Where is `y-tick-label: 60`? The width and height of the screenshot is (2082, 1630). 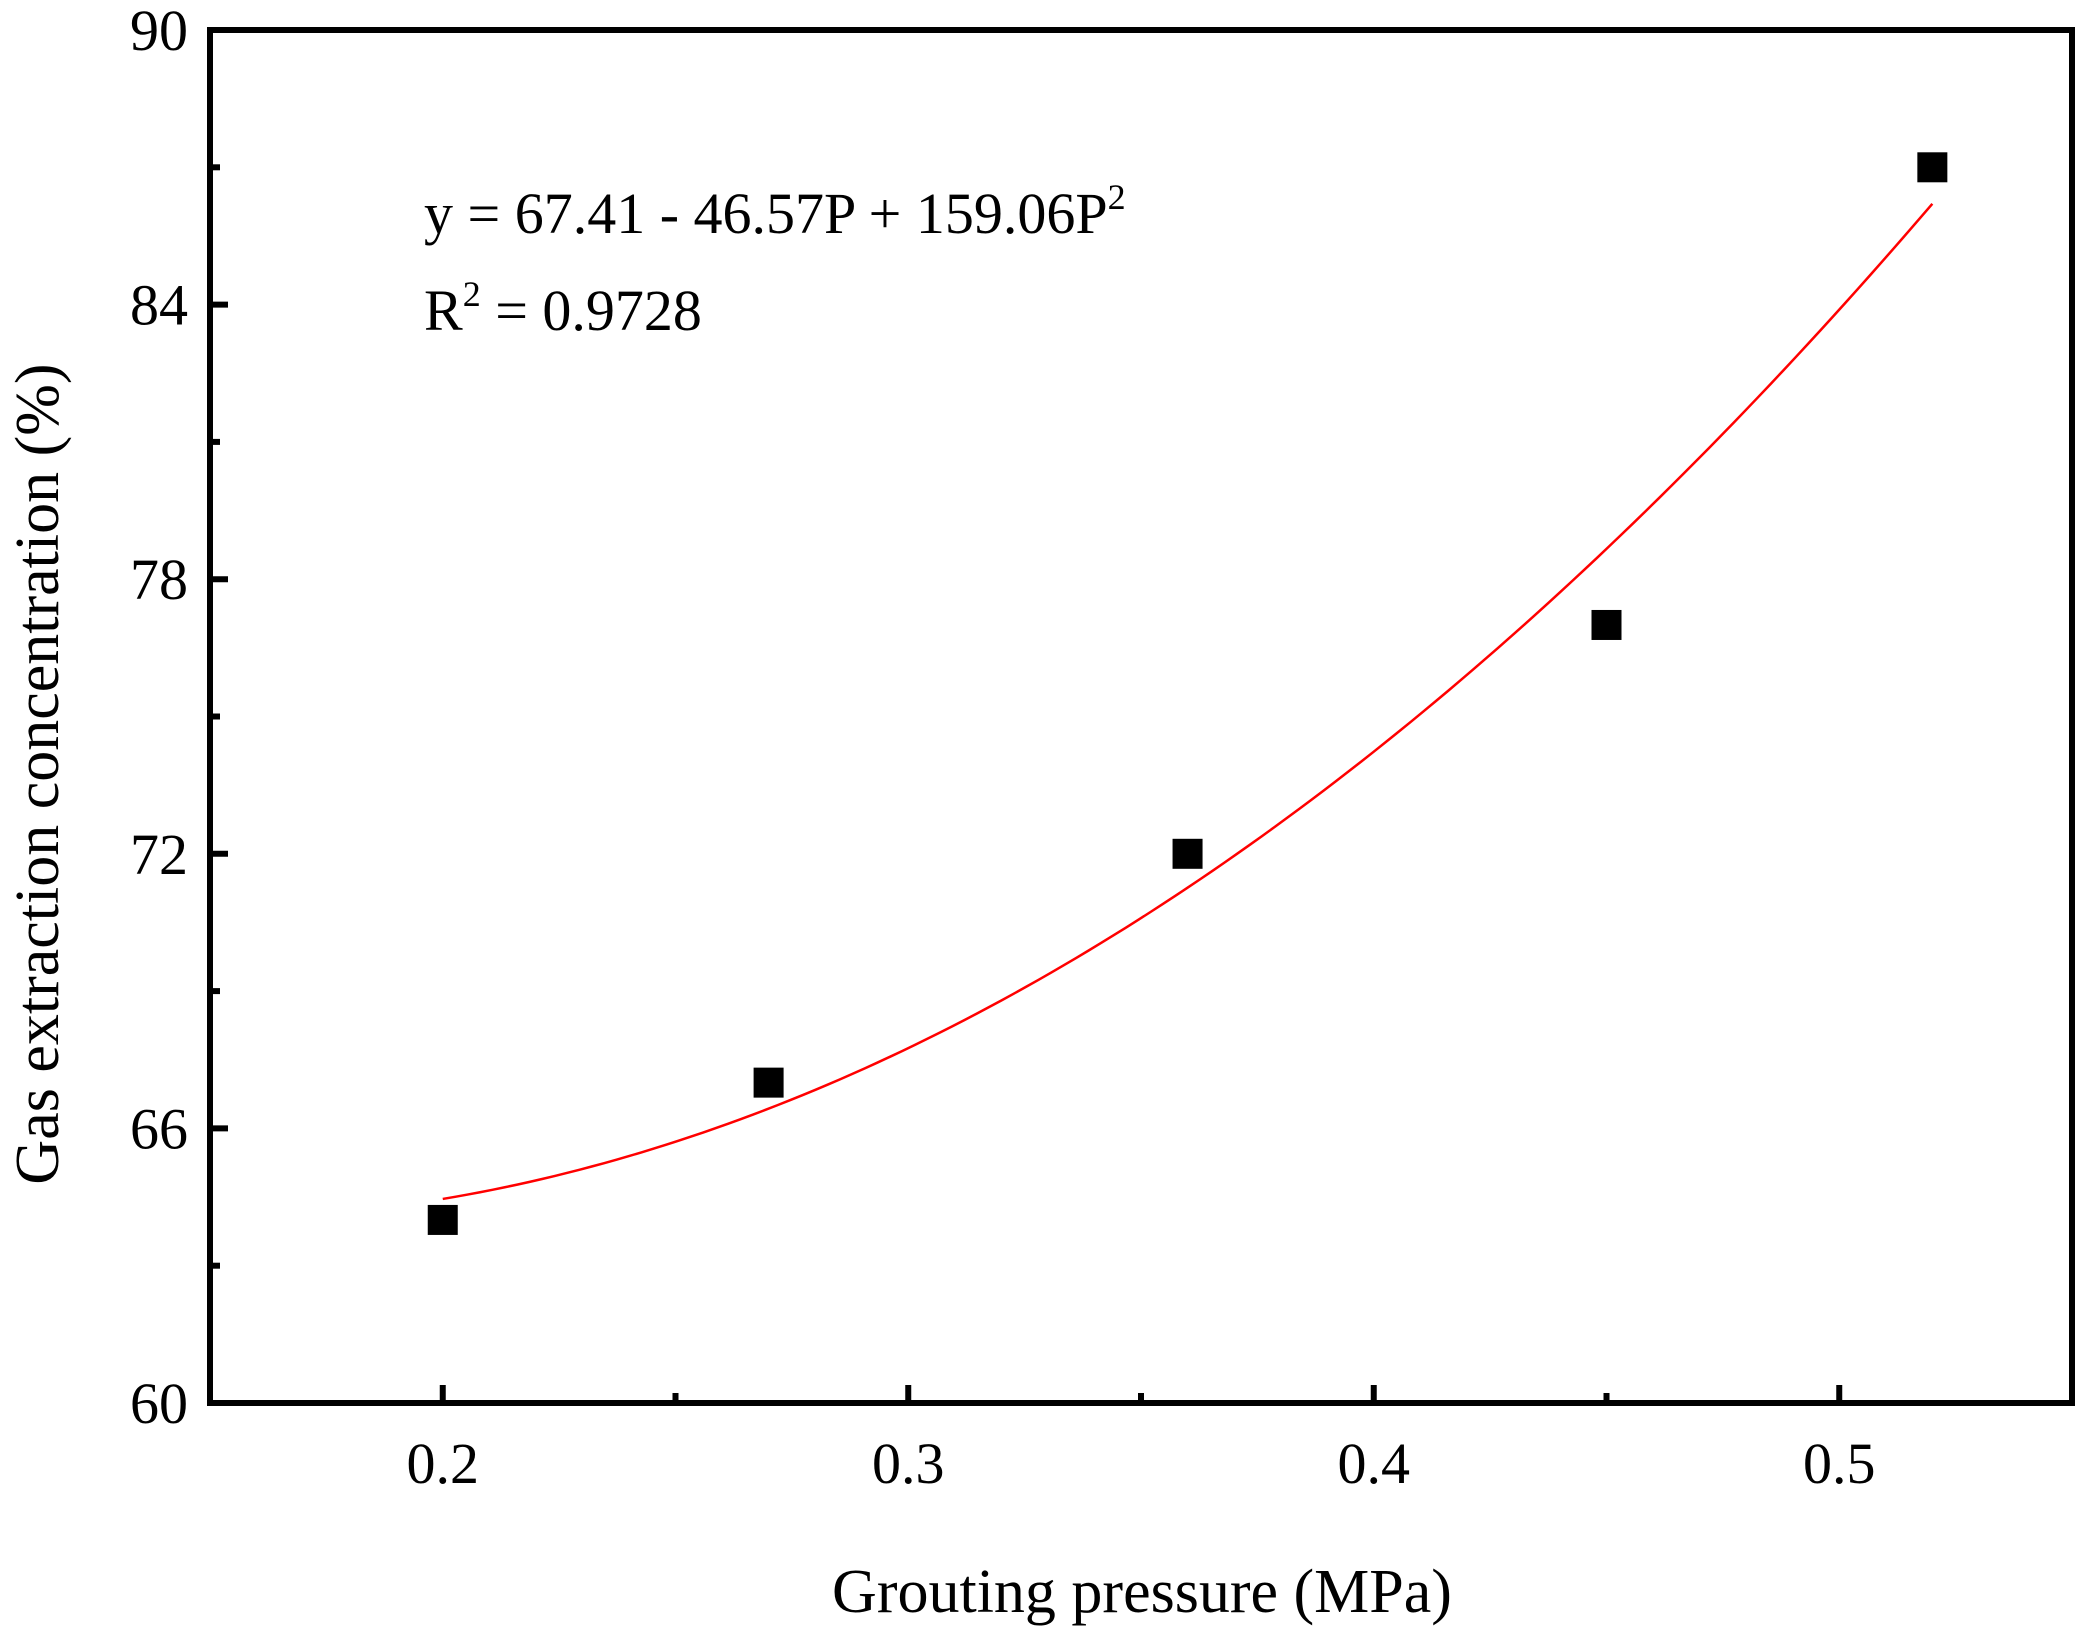
y-tick-label: 60 is located at coordinates (159, 1403).